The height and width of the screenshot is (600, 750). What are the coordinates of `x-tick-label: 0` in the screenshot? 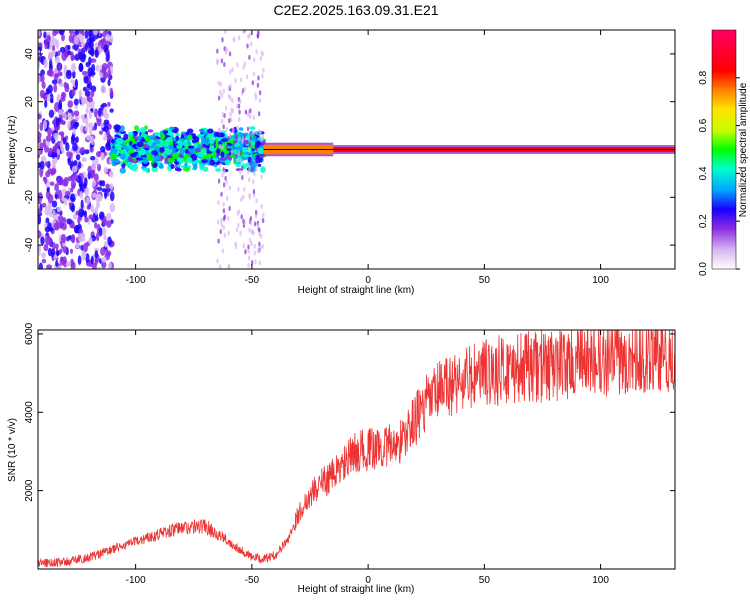 It's located at (368, 280).